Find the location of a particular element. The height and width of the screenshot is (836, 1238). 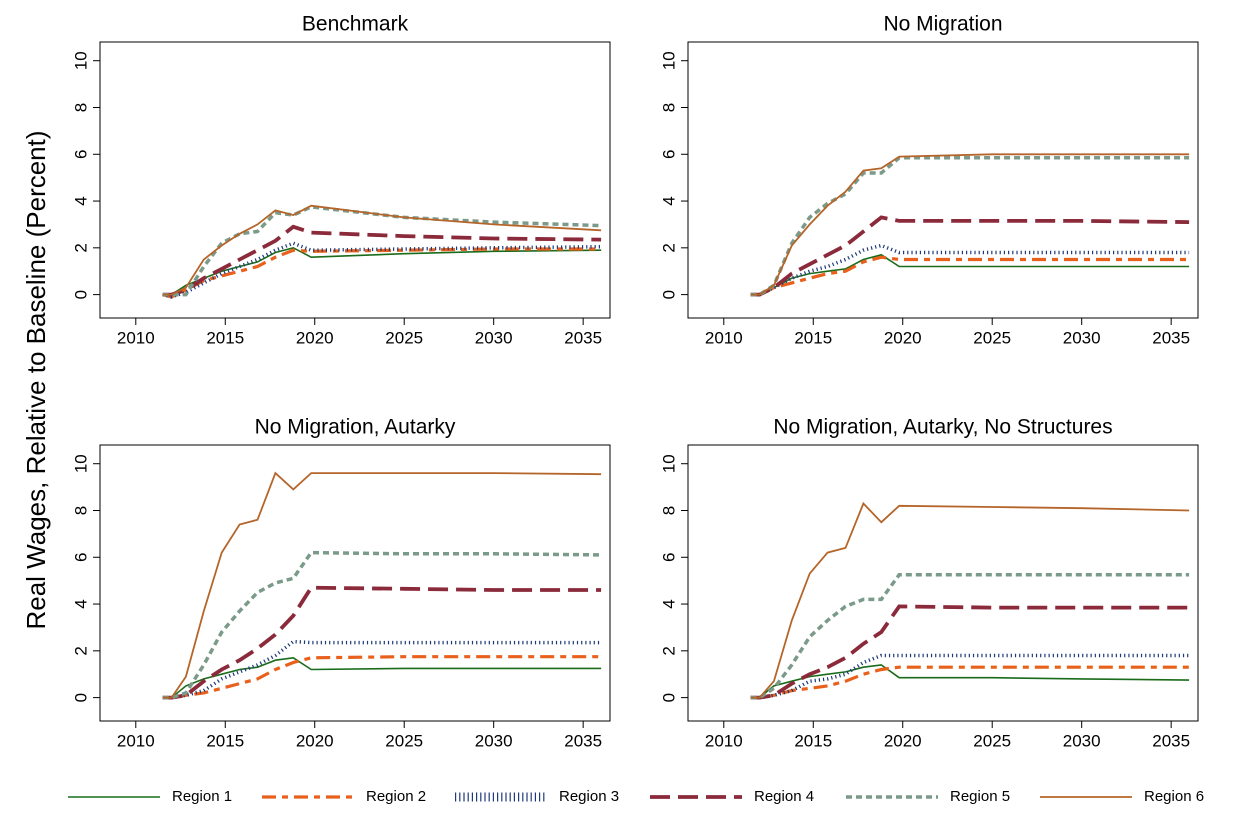

panel-title: Benchmark is located at coordinates (355, 24).